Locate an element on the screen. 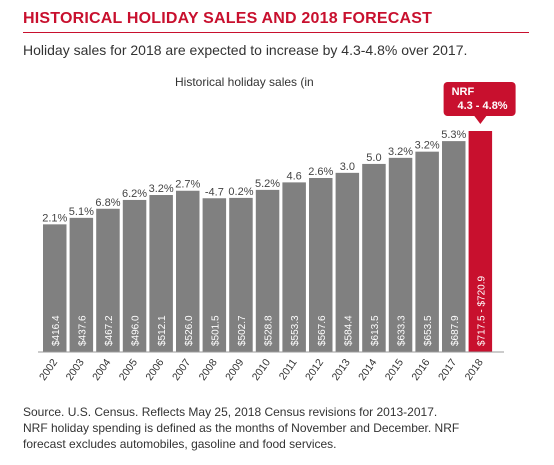  x-tick-label: 2003 is located at coordinates (75, 370).